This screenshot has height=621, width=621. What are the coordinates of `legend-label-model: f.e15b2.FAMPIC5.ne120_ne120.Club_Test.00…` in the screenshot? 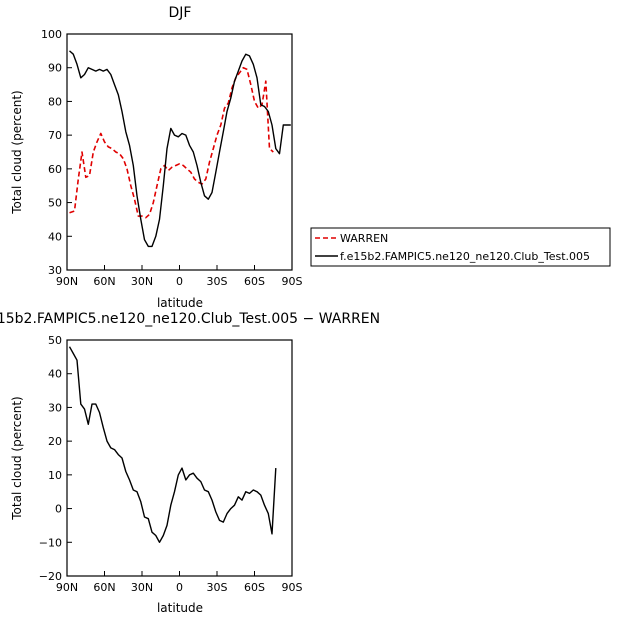 It's located at (465, 256).